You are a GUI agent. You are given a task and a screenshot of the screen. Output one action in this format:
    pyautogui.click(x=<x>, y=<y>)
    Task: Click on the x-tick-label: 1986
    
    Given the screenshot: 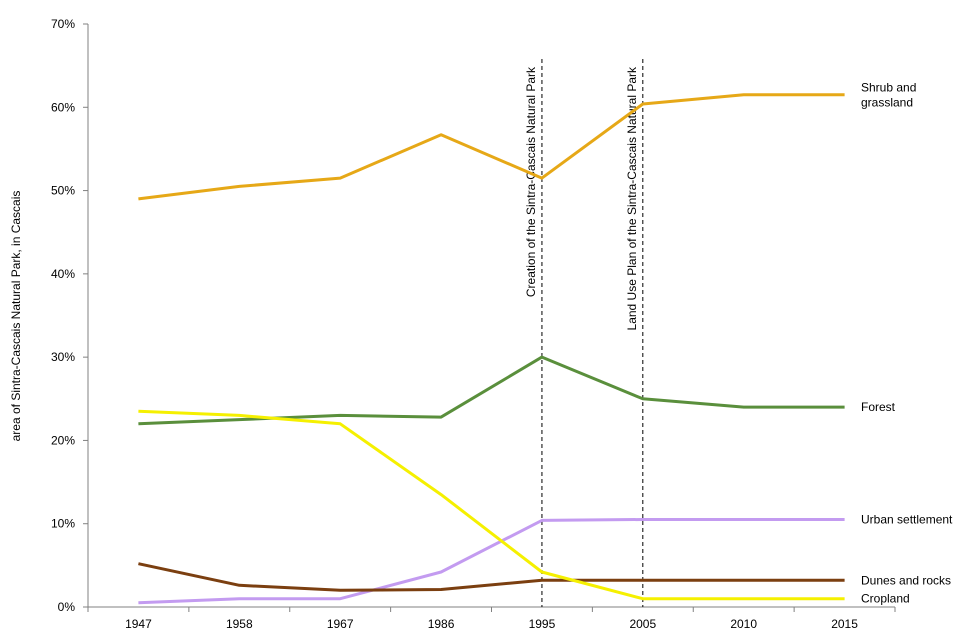 What is the action you would take?
    pyautogui.click(x=441, y=624)
    